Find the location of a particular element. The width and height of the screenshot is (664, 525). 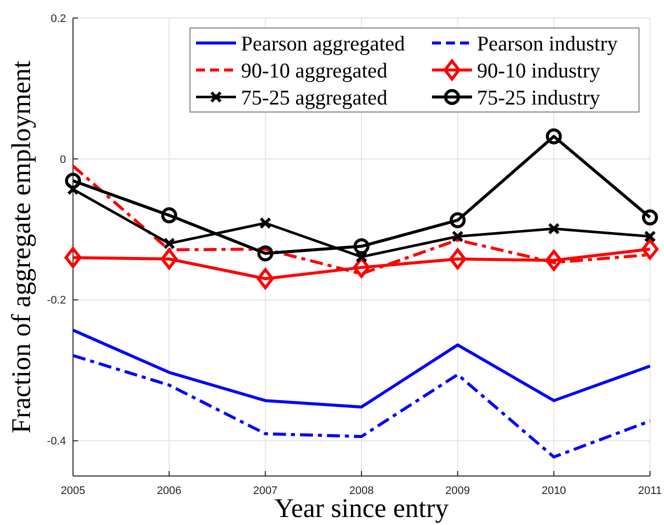

legend-label: Pearson industry is located at coordinates (547, 43).